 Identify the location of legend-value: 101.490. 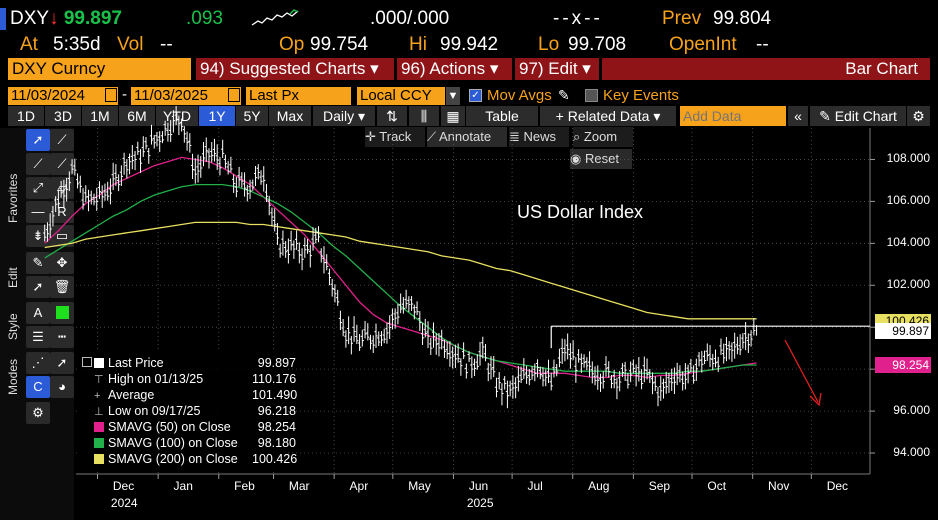
(275, 395).